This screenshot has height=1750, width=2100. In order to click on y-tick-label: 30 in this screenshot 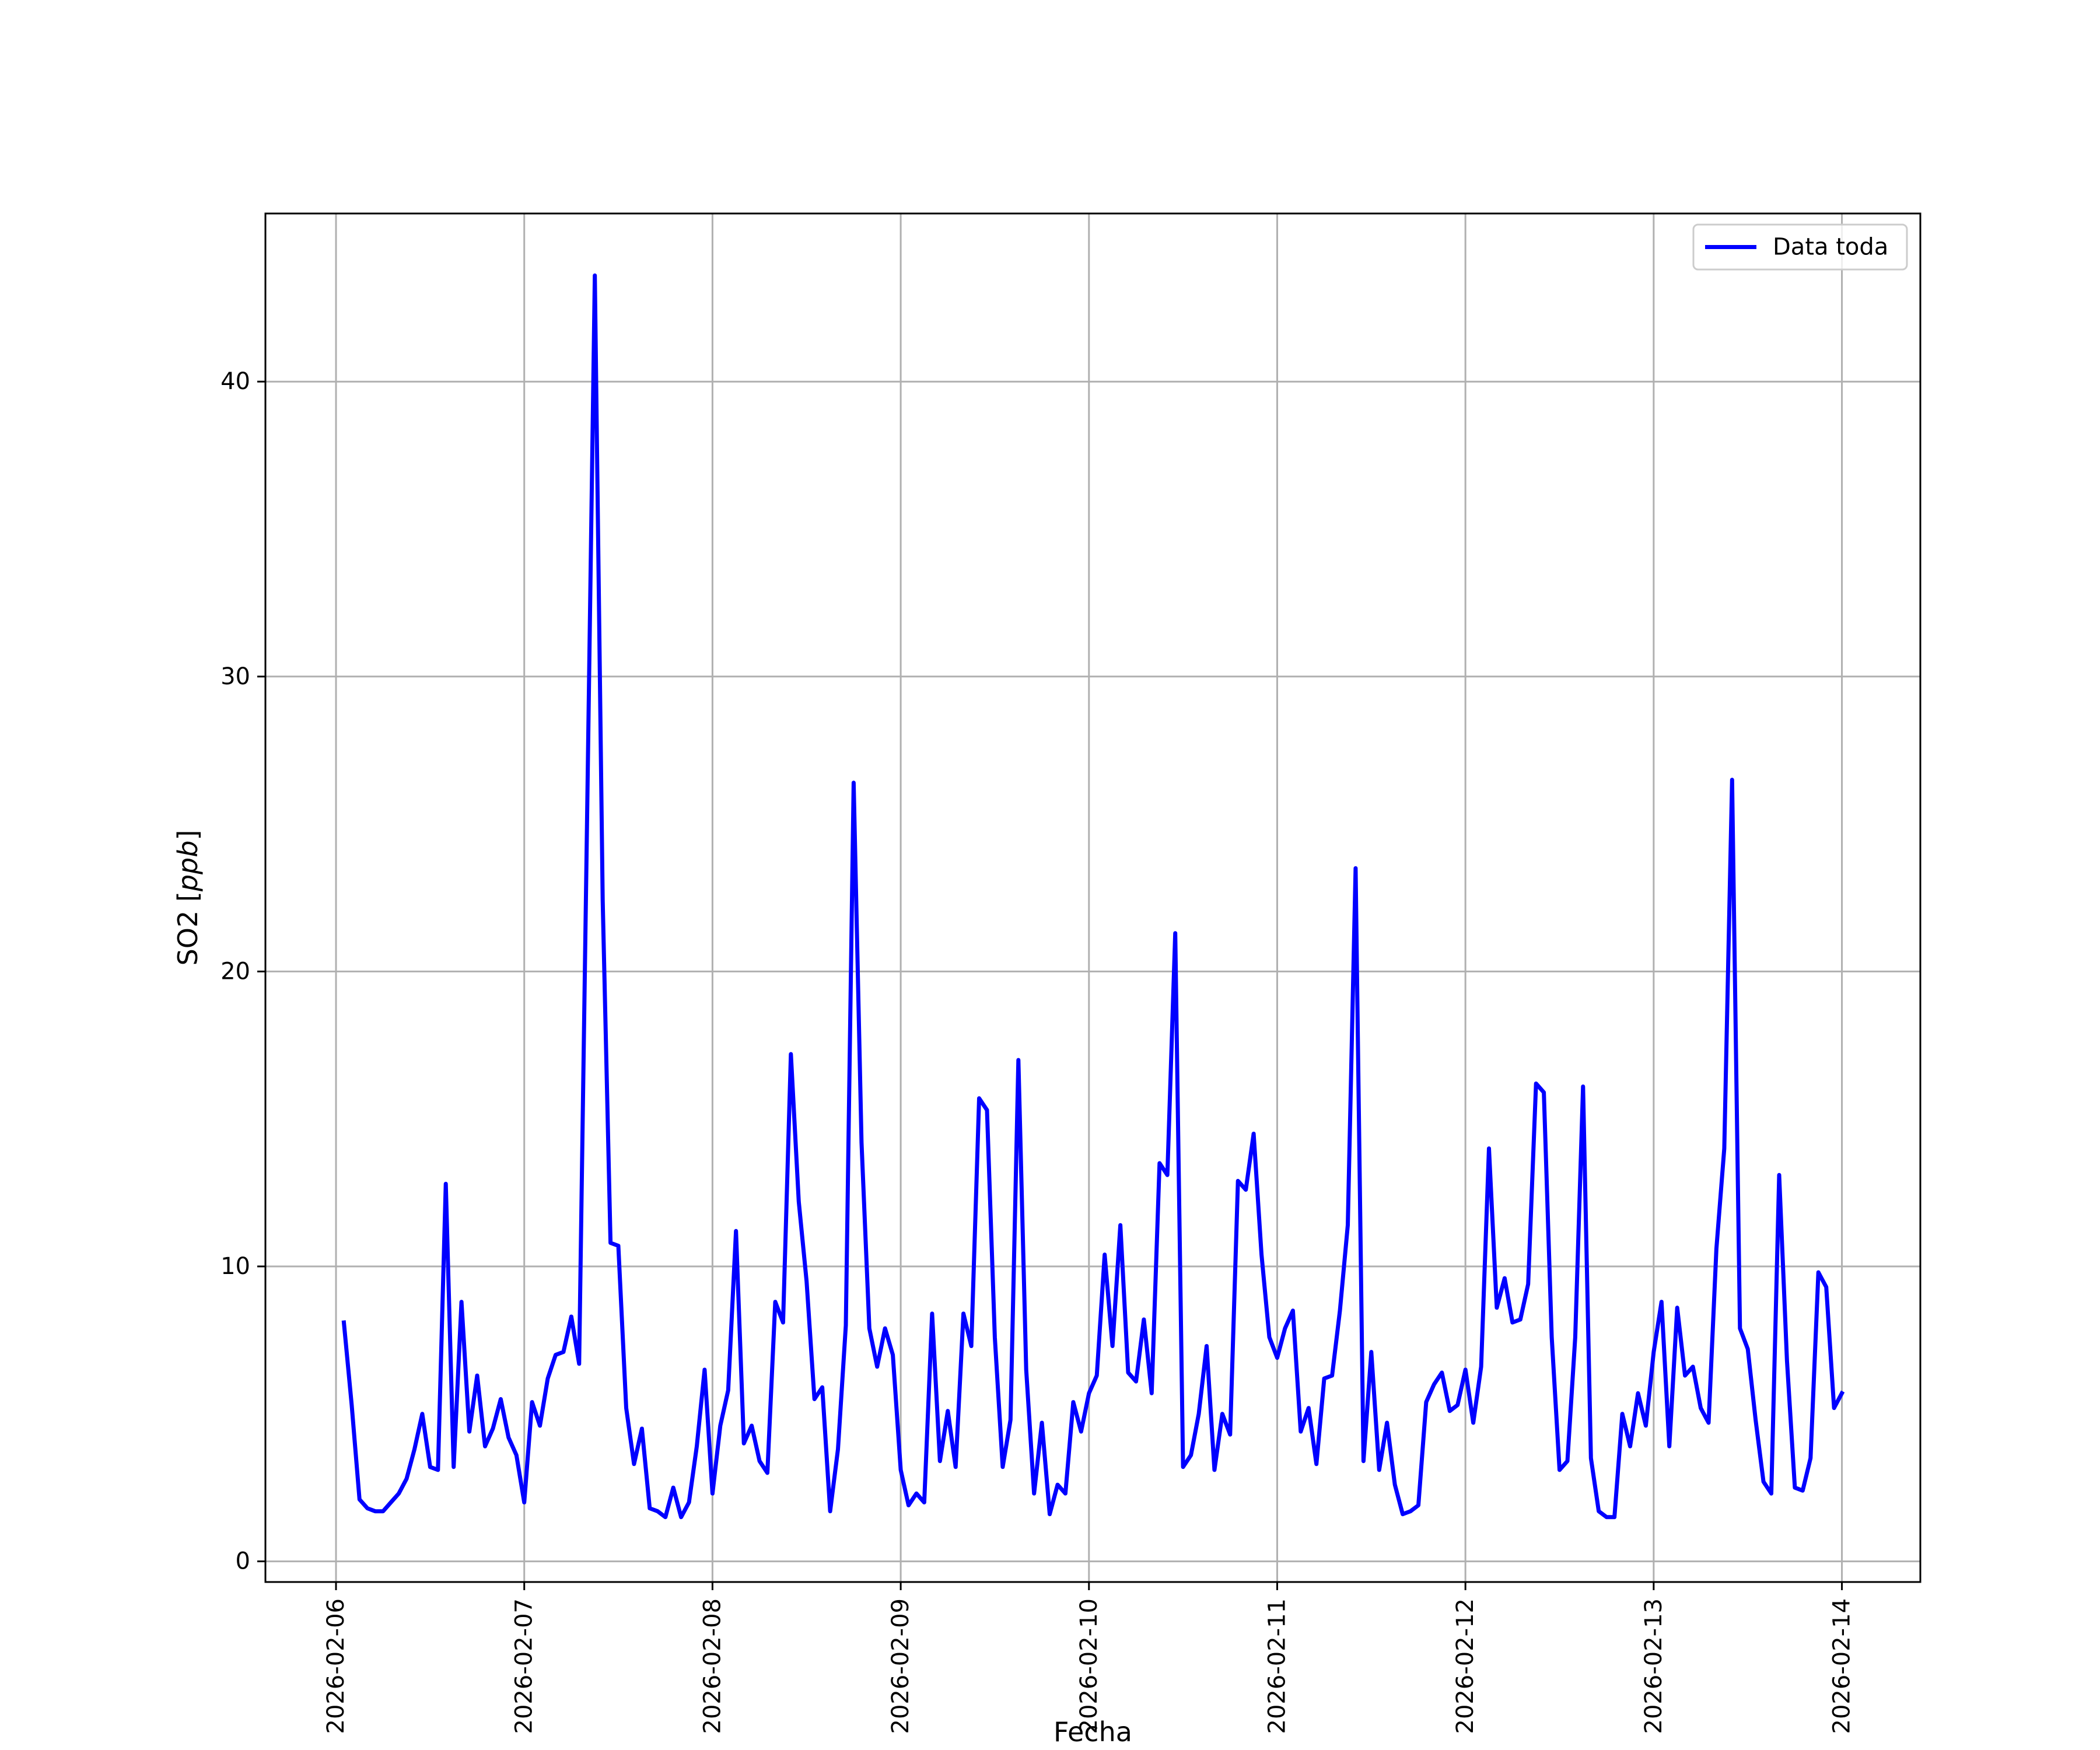, I will do `click(235, 676)`.